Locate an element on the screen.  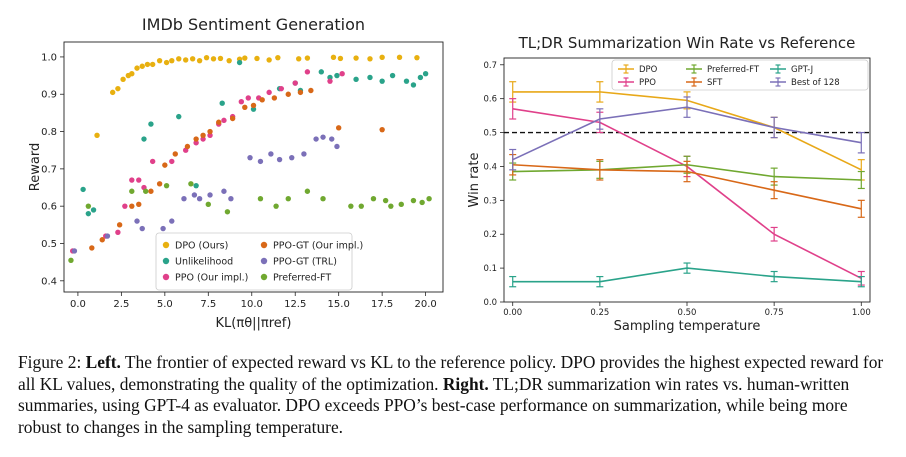
x-tick-label: 0.50 is located at coordinates (687, 313).